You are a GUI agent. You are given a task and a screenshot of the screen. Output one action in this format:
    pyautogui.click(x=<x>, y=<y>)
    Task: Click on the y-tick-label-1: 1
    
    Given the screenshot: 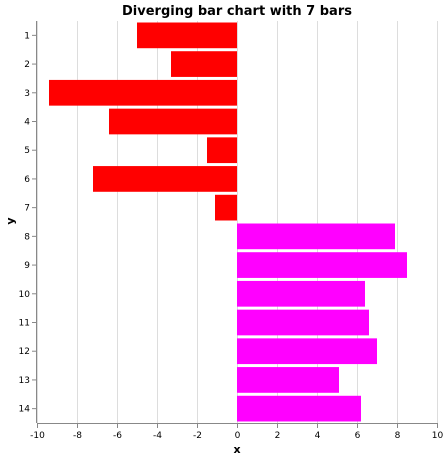 What is the action you would take?
    pyautogui.click(x=27, y=36)
    